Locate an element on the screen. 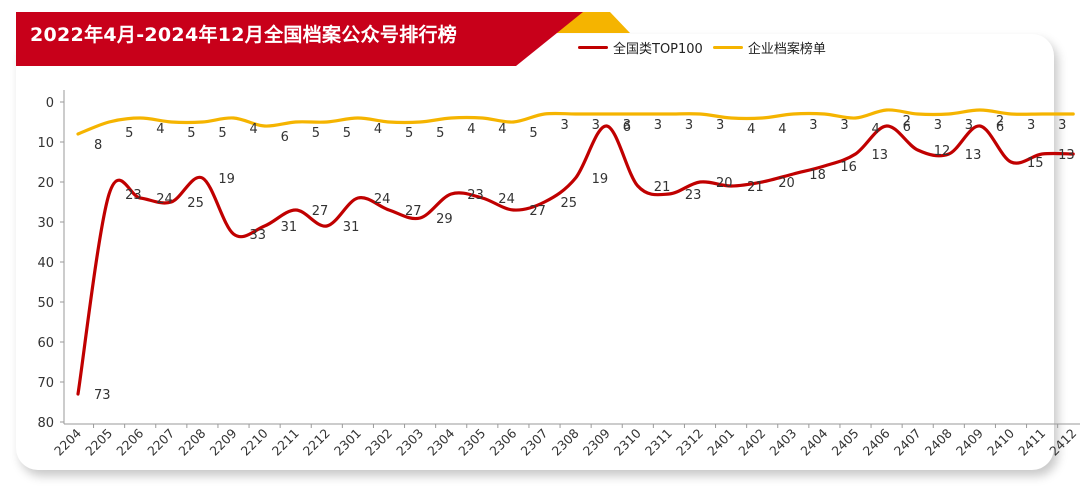 Image resolution: width=1080 pixels, height=498 pixels. data-label-national: 29 is located at coordinates (444, 219).